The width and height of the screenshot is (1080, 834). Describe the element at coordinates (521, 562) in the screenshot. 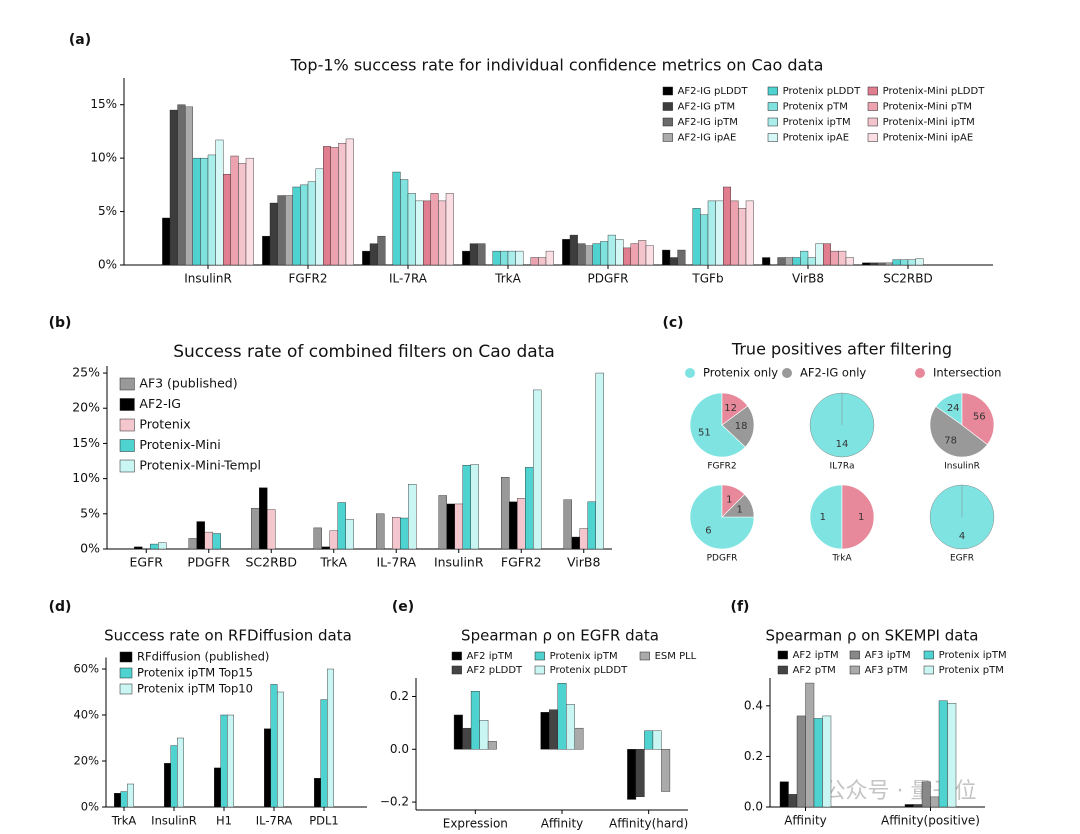

I see `x-tick-label: FGFR2` at that location.